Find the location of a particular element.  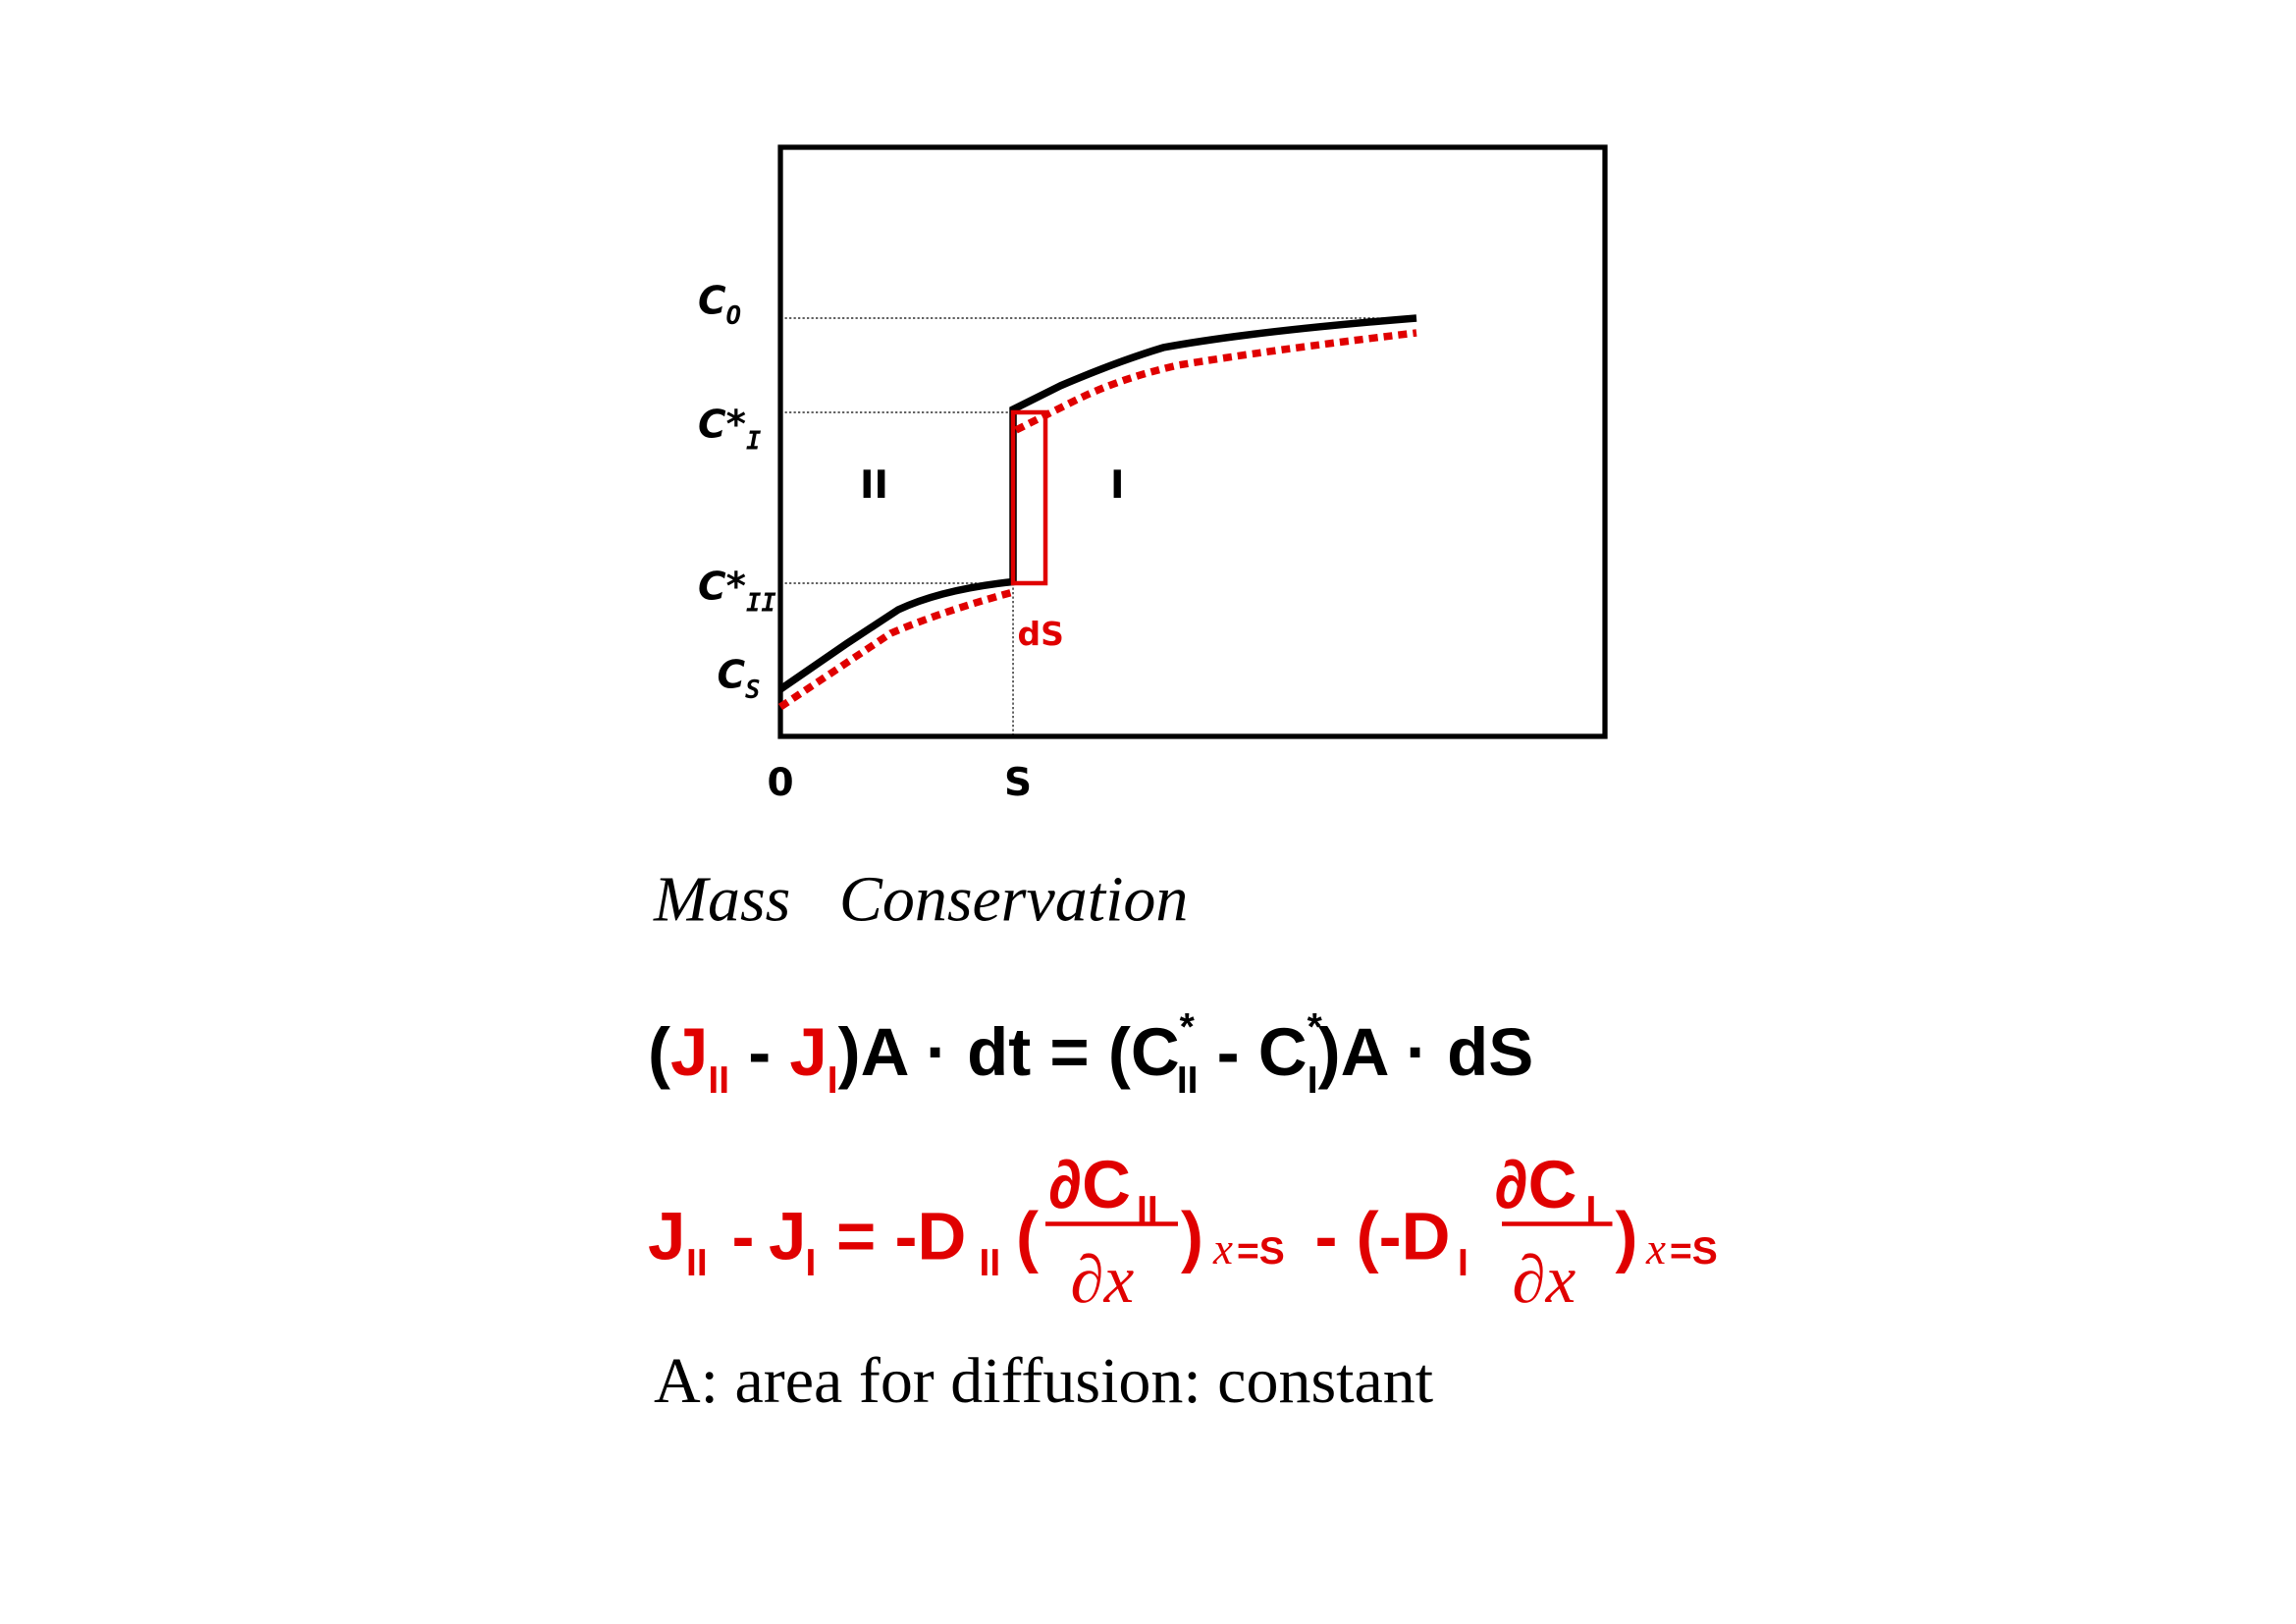

eq-token: - is located at coordinates (743, 1235).